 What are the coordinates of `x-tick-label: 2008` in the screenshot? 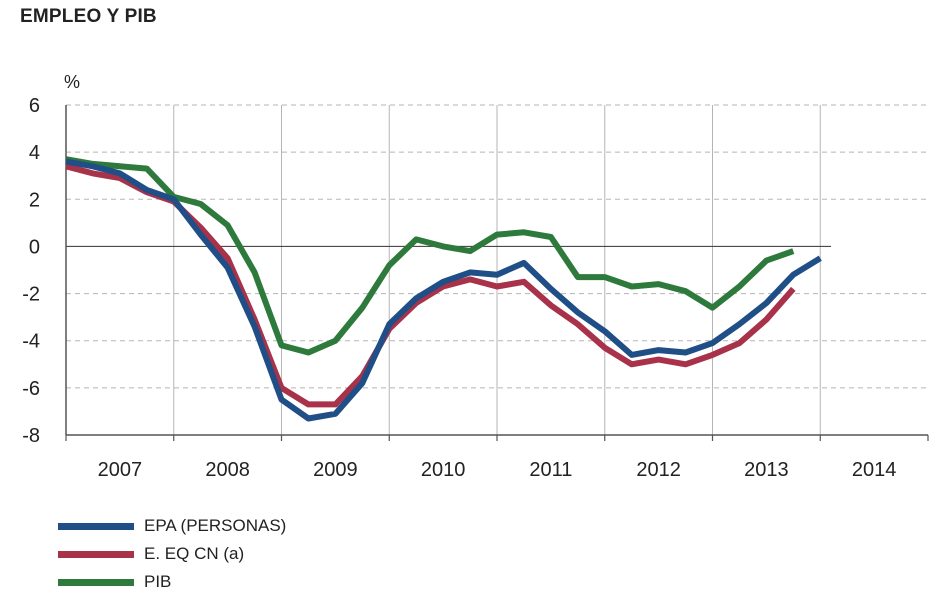 It's located at (227, 470).